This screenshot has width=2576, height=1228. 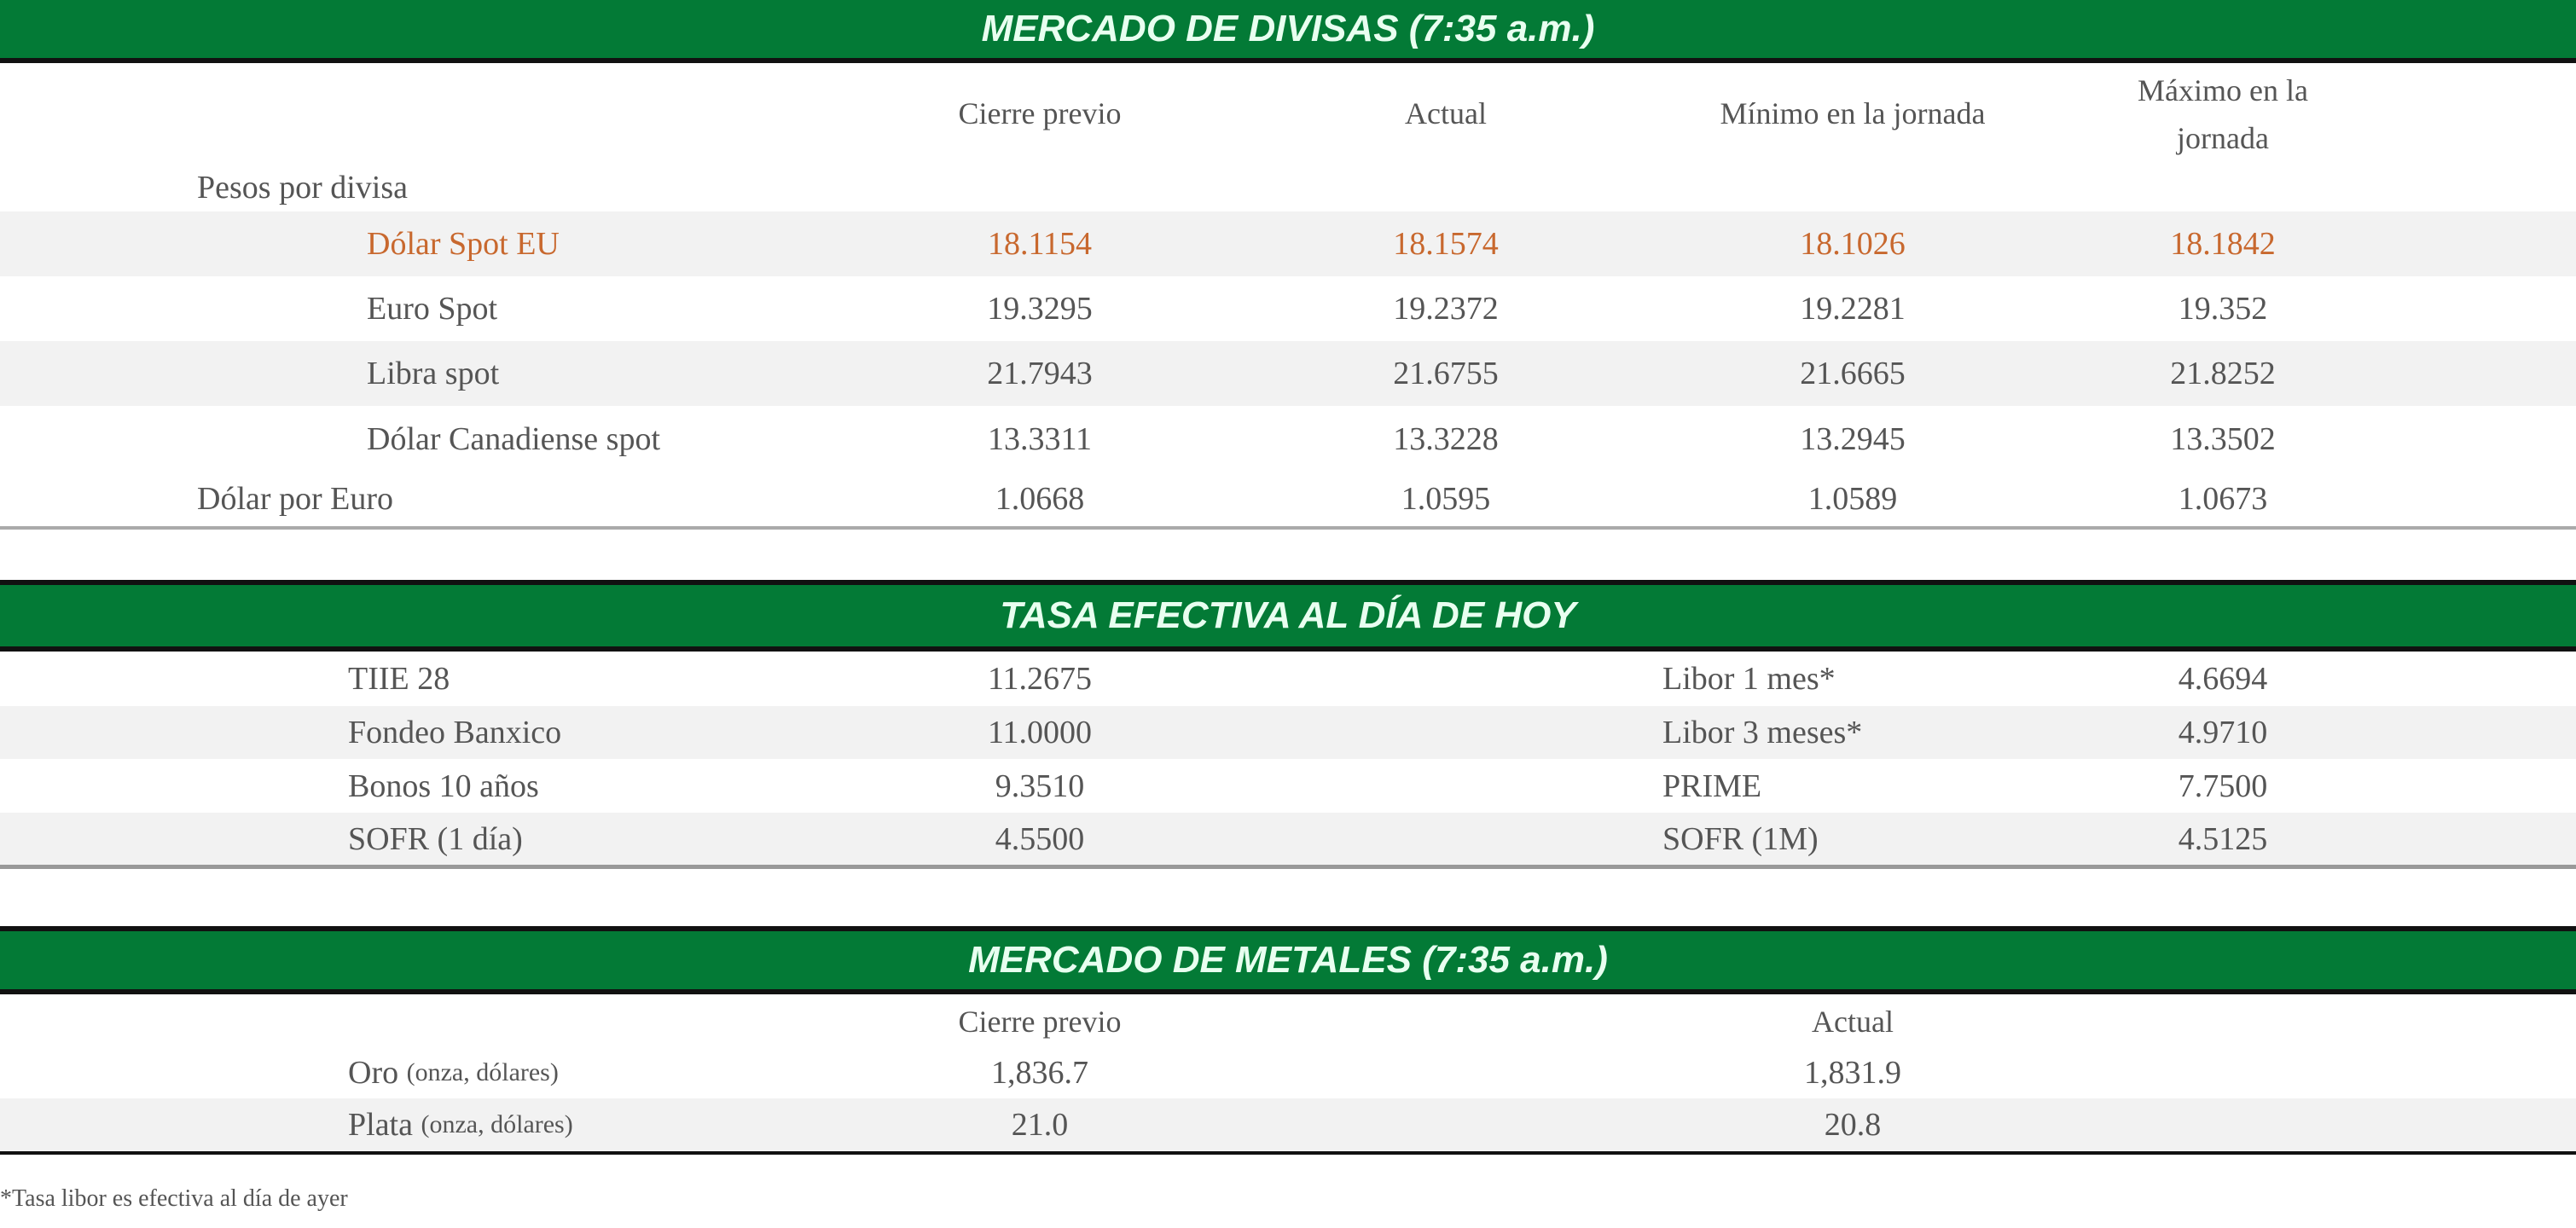 I want to click on table-row: TIIE 28 11.2675 Libor 1 mes* 4.6694, so click(x=1288, y=679).